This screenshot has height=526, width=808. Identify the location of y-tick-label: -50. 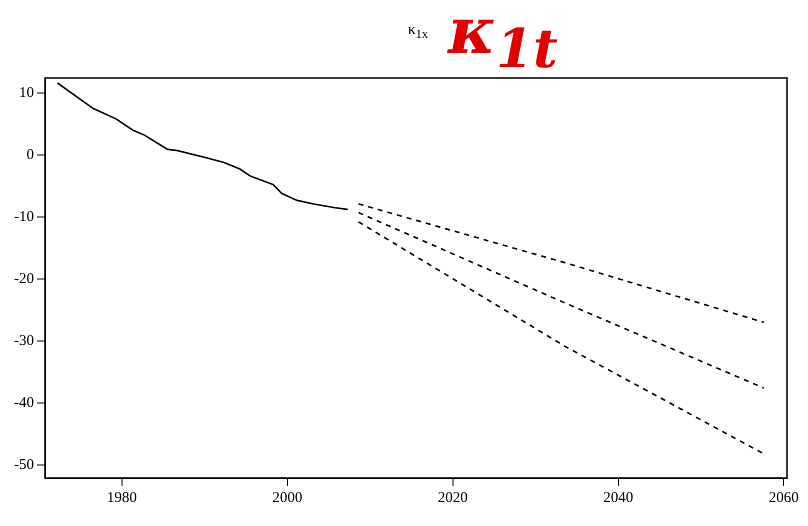
(24, 464).